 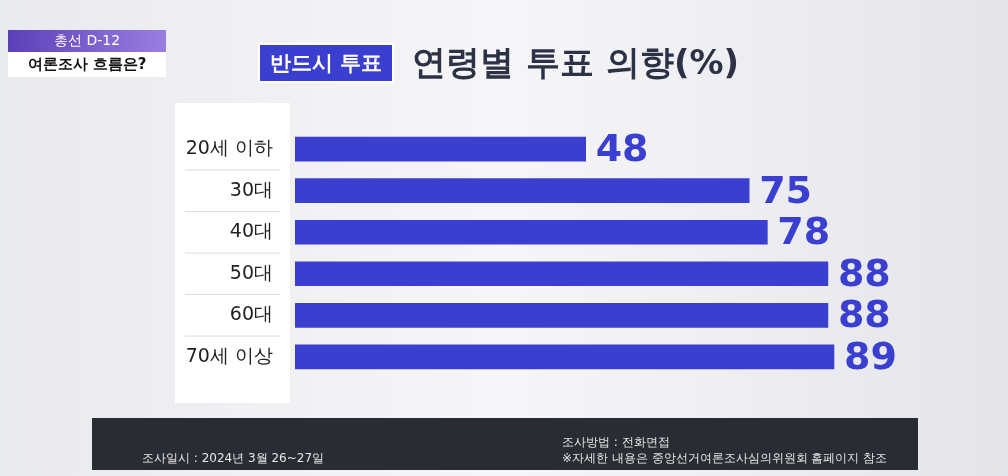 I want to click on text: 여론조사 흐름은?, so click(x=87, y=64).